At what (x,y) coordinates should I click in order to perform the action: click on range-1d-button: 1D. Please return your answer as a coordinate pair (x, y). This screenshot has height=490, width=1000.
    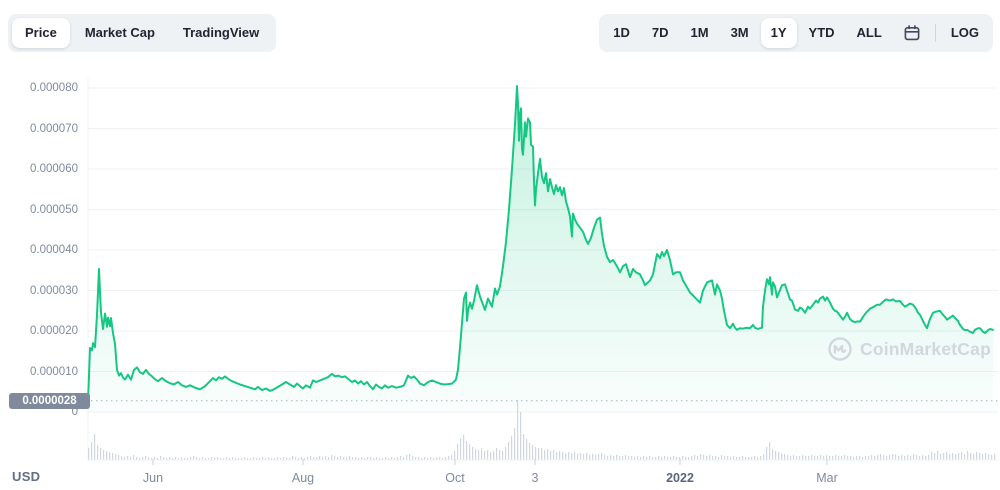
    Looking at the image, I should click on (621, 33).